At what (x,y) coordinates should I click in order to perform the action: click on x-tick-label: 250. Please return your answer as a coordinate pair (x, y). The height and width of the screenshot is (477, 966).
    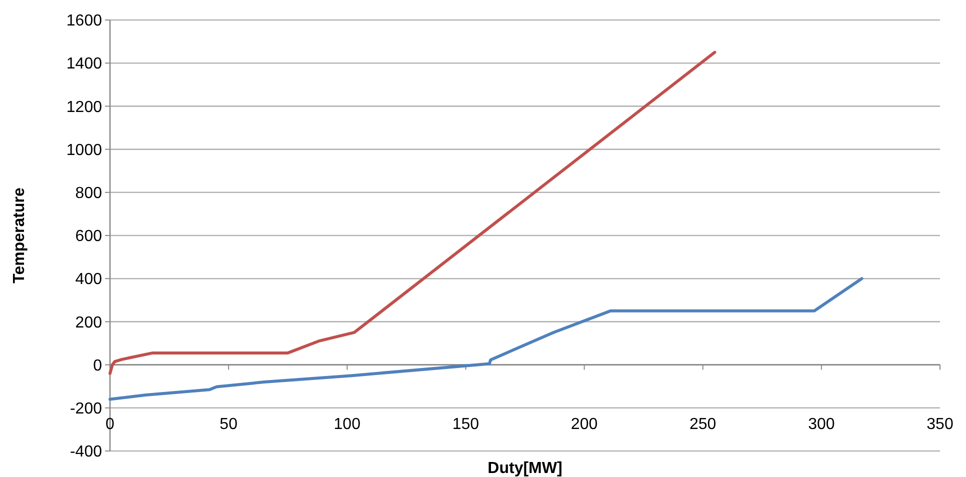
    Looking at the image, I should click on (703, 424).